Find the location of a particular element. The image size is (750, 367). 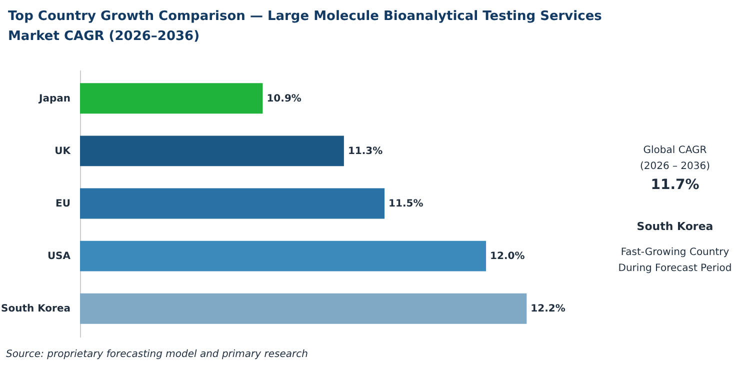

data-label: 11.3% is located at coordinates (365, 151).